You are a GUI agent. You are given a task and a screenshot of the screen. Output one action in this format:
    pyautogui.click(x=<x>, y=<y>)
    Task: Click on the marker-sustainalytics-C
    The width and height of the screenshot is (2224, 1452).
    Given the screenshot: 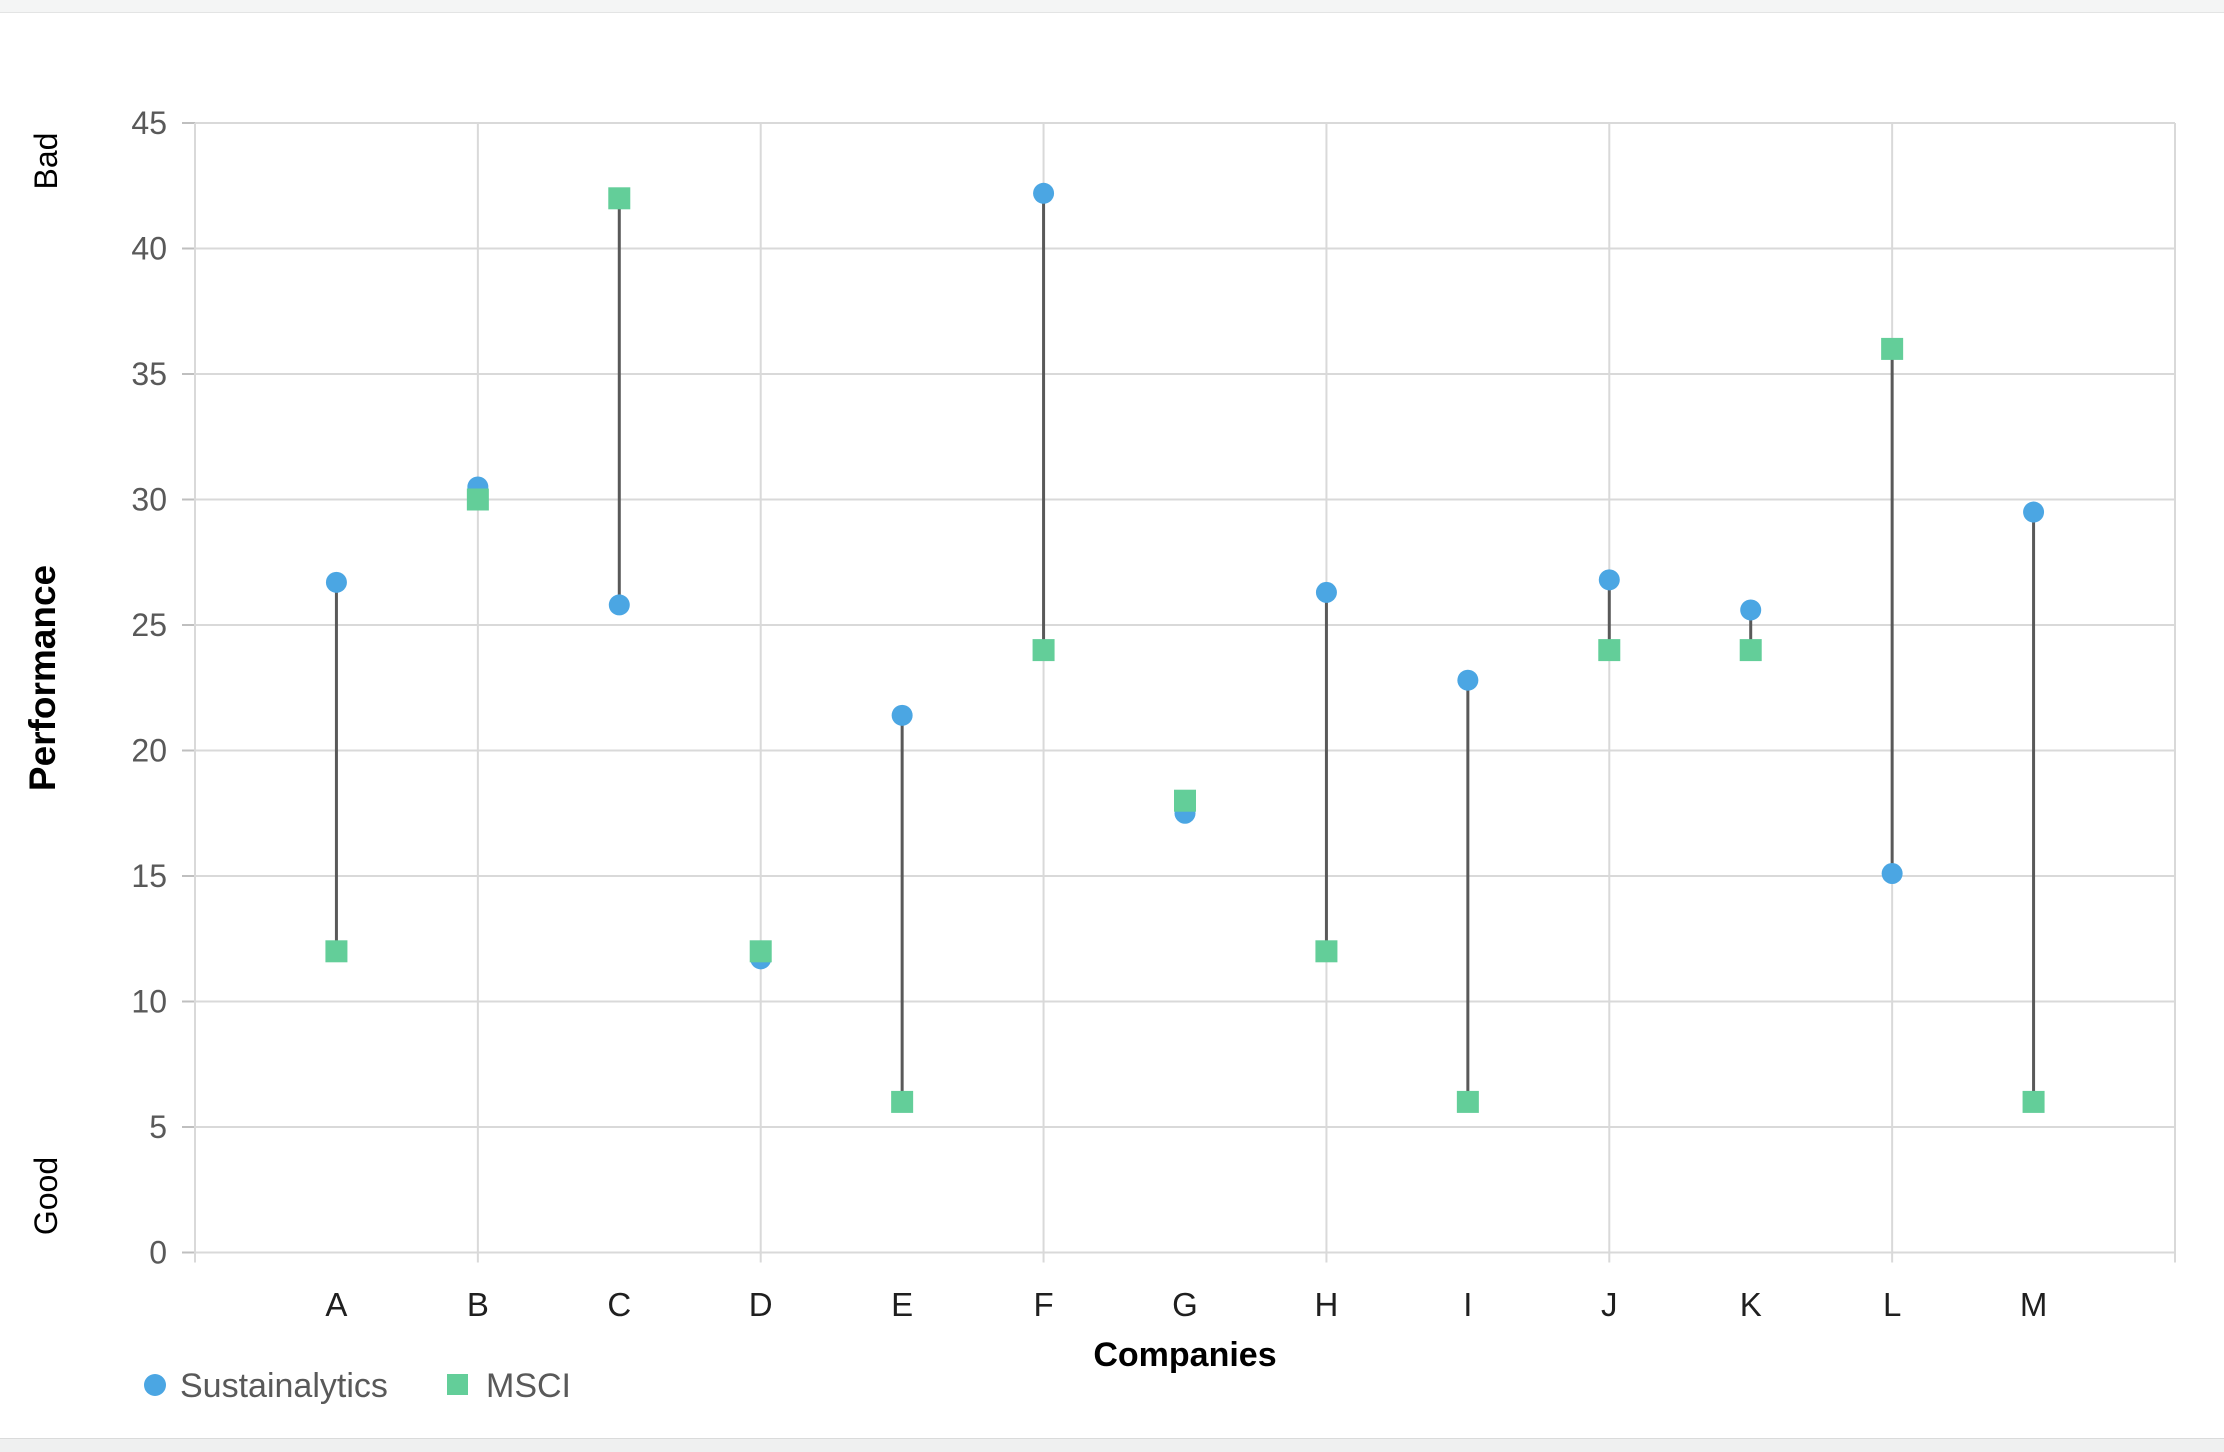 What is the action you would take?
    pyautogui.click(x=619, y=605)
    